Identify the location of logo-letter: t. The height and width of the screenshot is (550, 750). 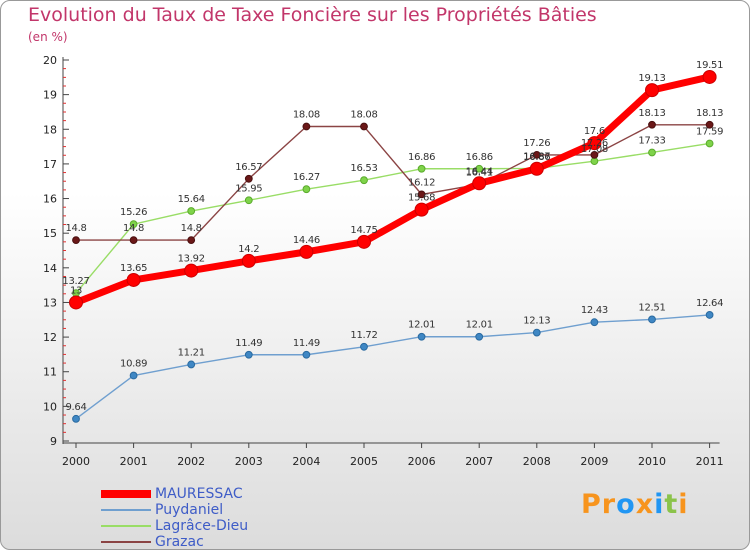
(671, 504).